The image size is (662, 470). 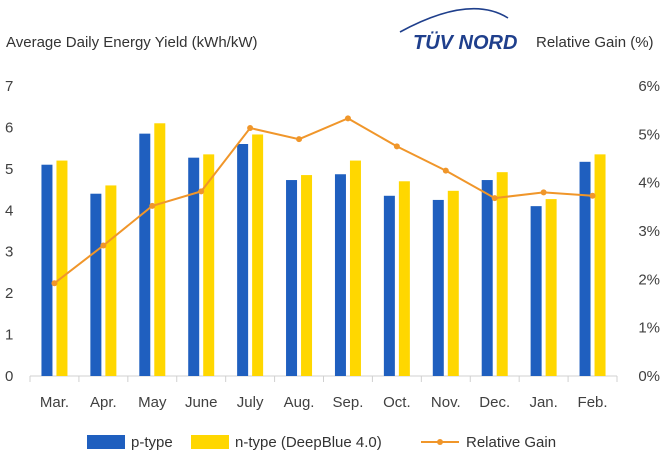 What do you see at coordinates (9, 169) in the screenshot?
I see `left-tick-5: 5` at bounding box center [9, 169].